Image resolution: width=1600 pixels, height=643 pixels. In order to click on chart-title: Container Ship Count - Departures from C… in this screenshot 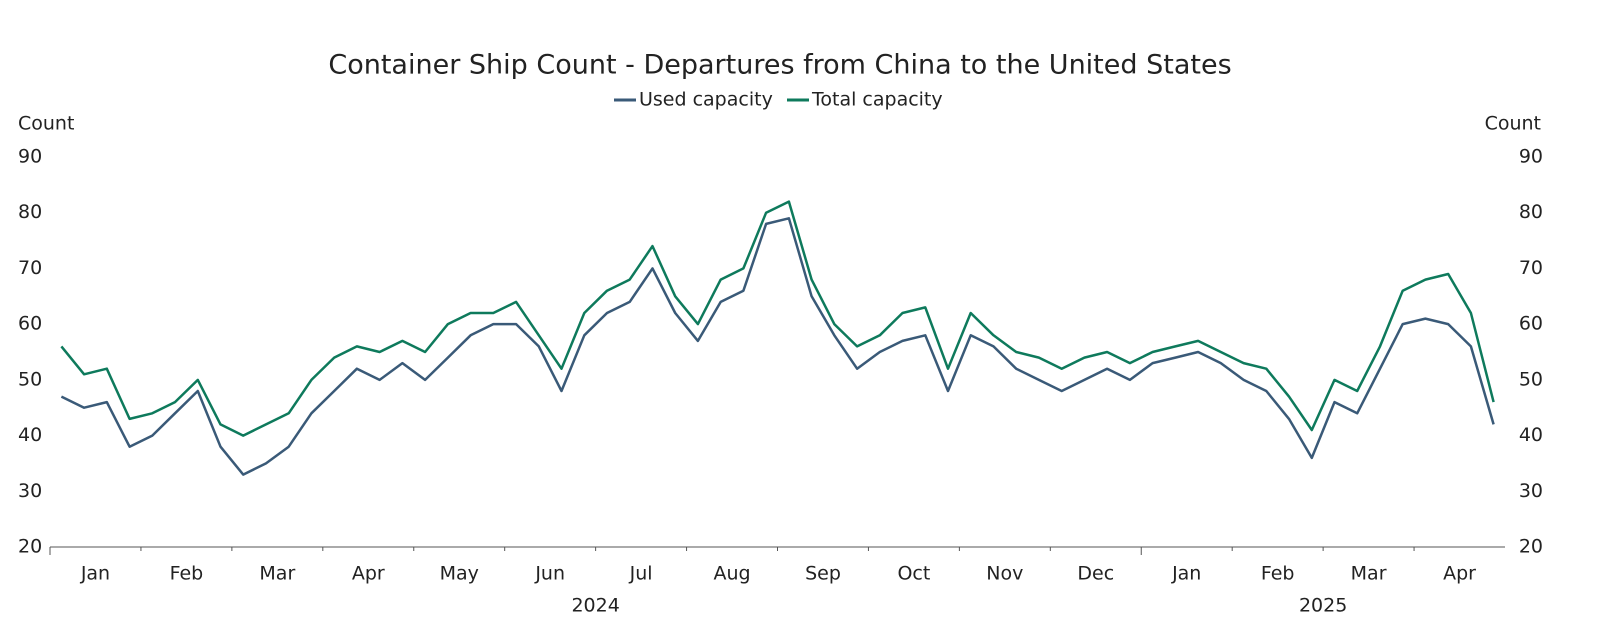, I will do `click(779, 65)`.